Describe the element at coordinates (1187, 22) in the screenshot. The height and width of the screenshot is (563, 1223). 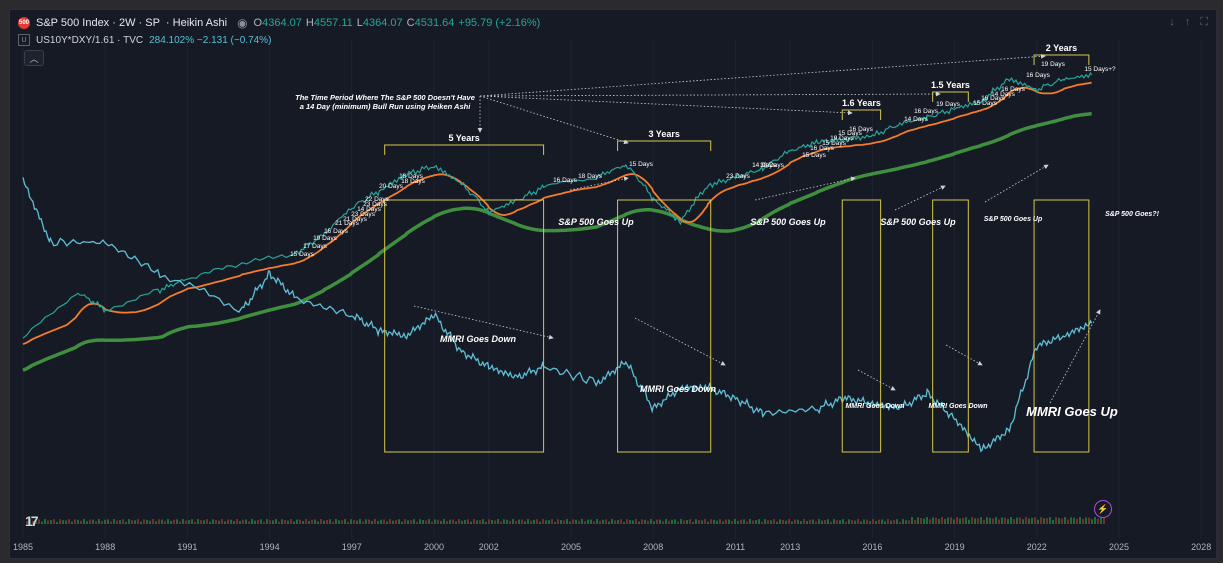
I see `arrow-up-icon: ↑` at that location.